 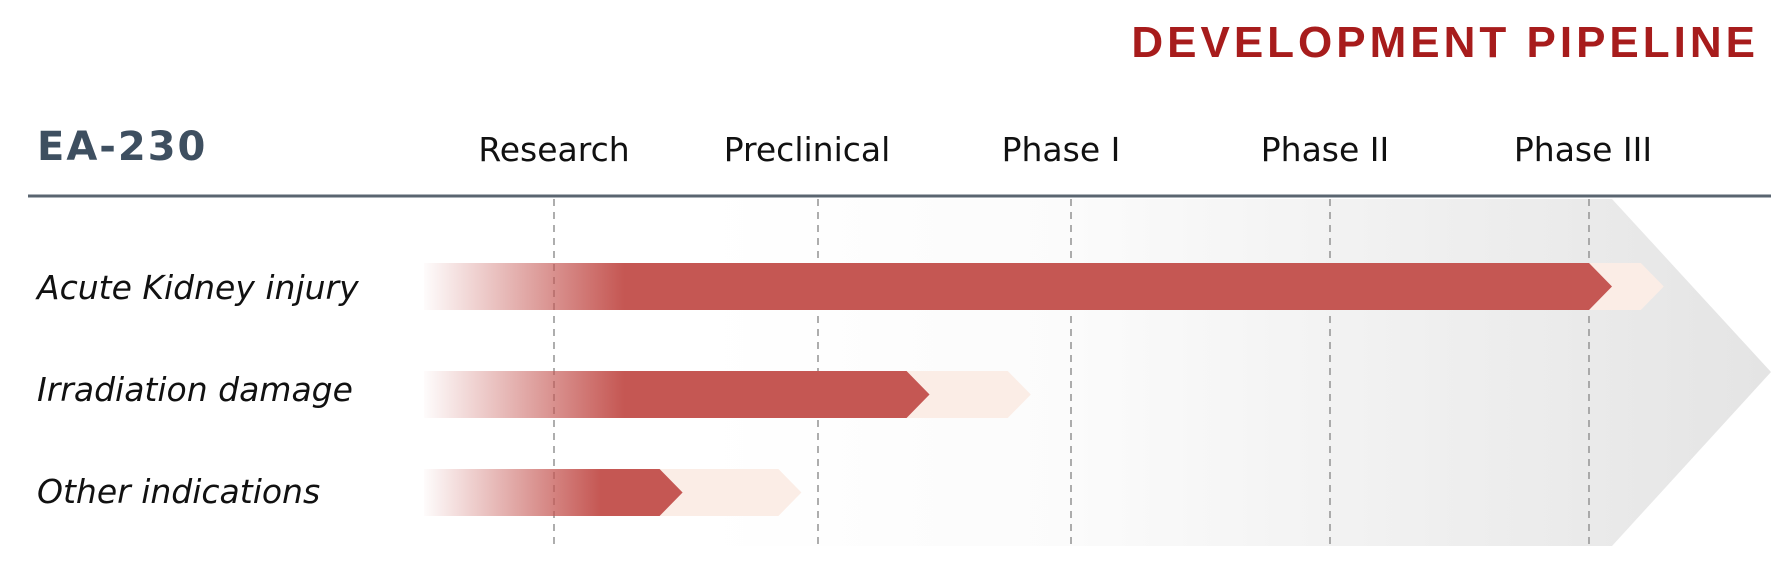 I want to click on progress-bar-aki, so click(x=1018, y=286).